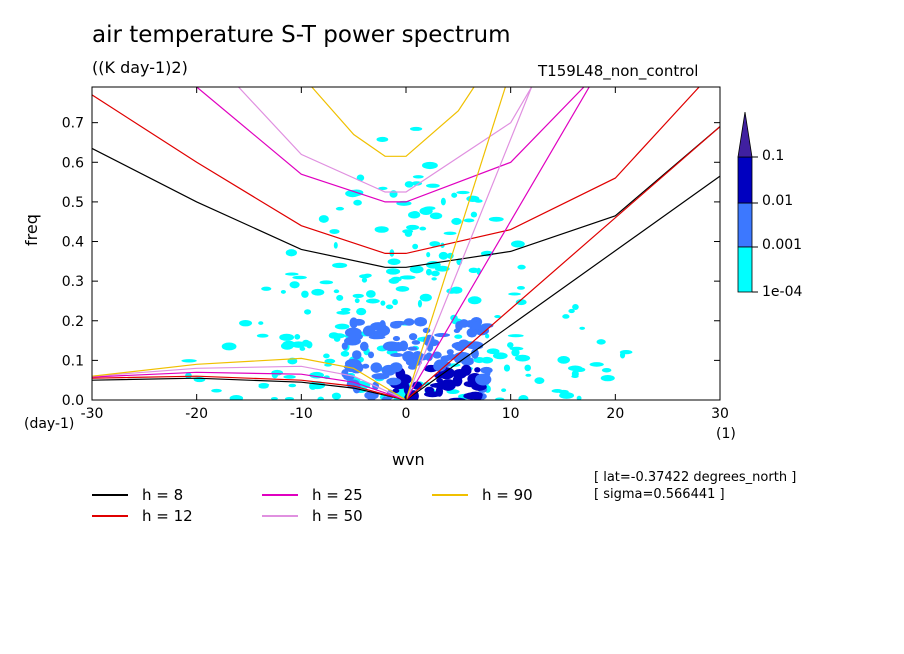 This screenshot has height=654, width=904. What do you see at coordinates (782, 245) in the screenshot?
I see `colorbar-label-0.001: 0.001` at bounding box center [782, 245].